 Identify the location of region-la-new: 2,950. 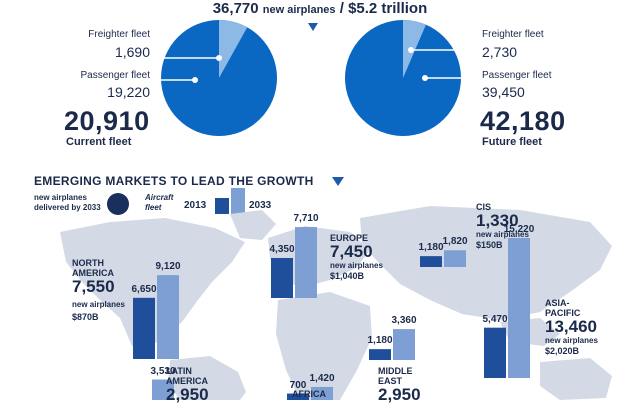
(187, 394).